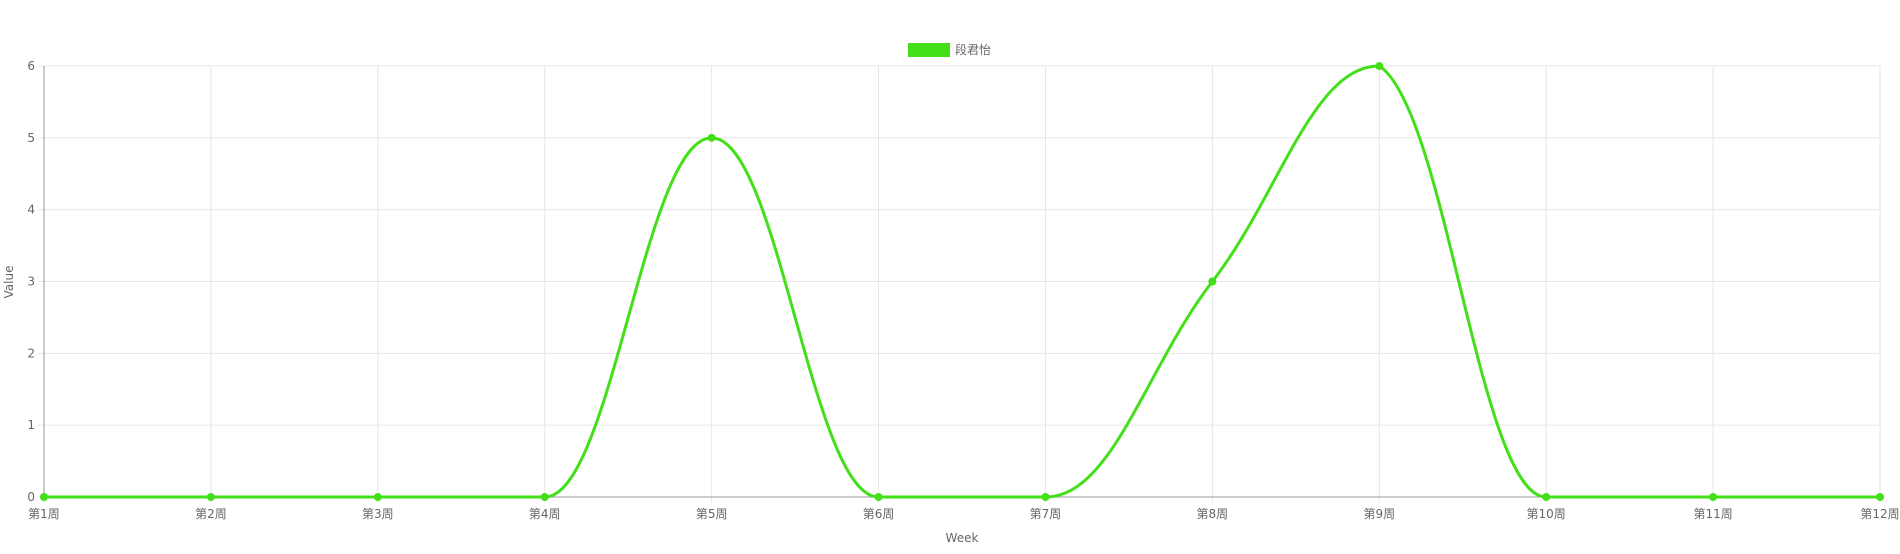 Image resolution: width=1900 pixels, height=554 pixels. I want to click on x-tick-label: 第3周, so click(378, 514).